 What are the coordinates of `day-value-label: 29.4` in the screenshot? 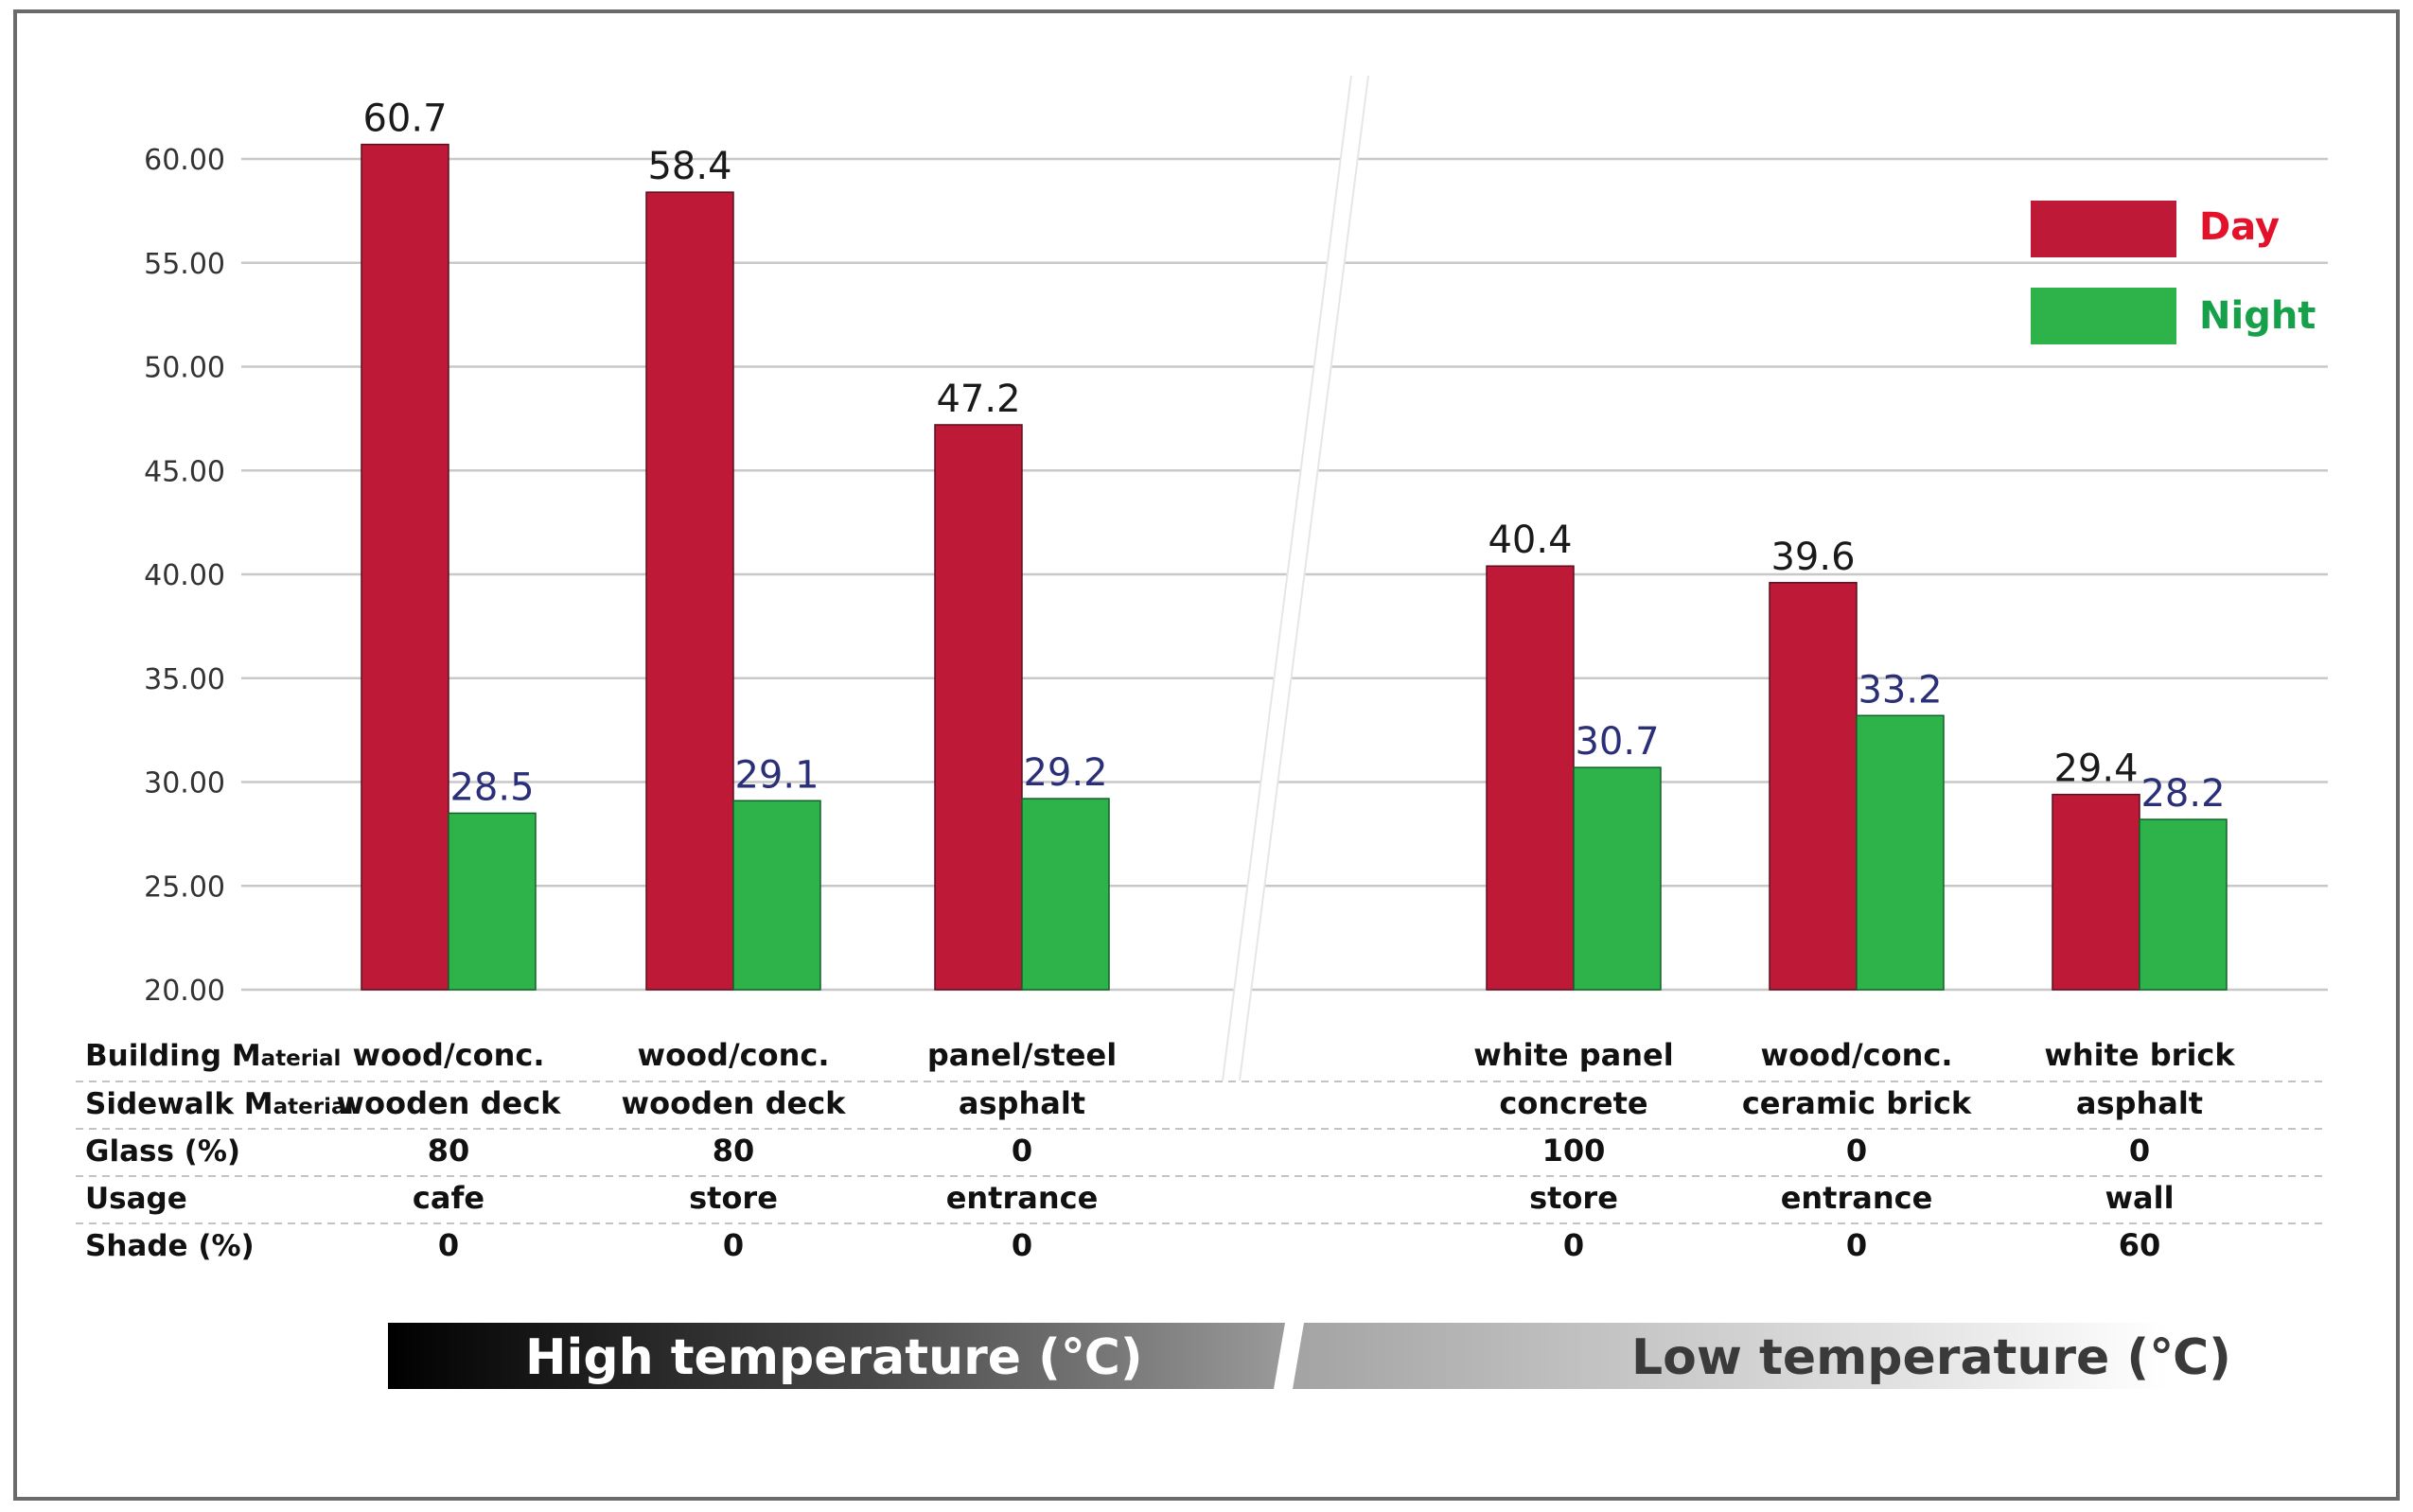 It's located at (2096, 769).